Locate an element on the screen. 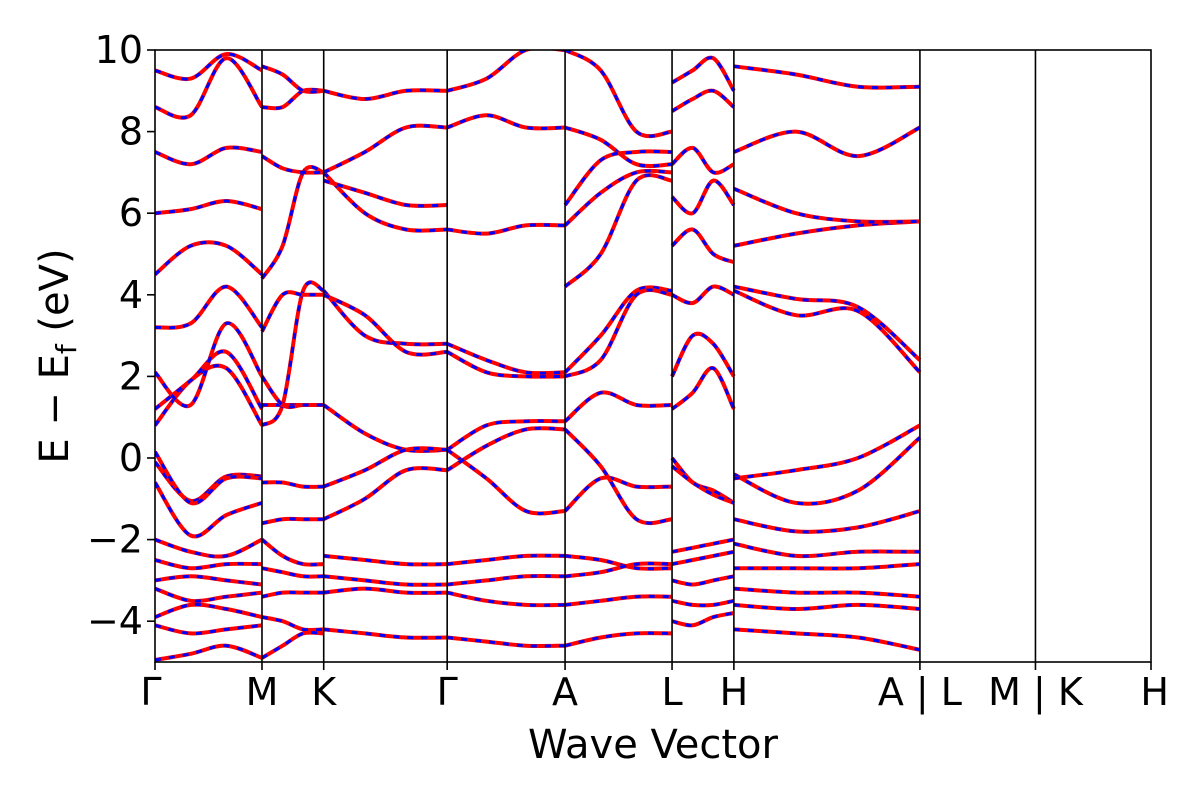 The height and width of the screenshot is (800, 1200). y-tick-label-4: 2 is located at coordinates (131, 376).